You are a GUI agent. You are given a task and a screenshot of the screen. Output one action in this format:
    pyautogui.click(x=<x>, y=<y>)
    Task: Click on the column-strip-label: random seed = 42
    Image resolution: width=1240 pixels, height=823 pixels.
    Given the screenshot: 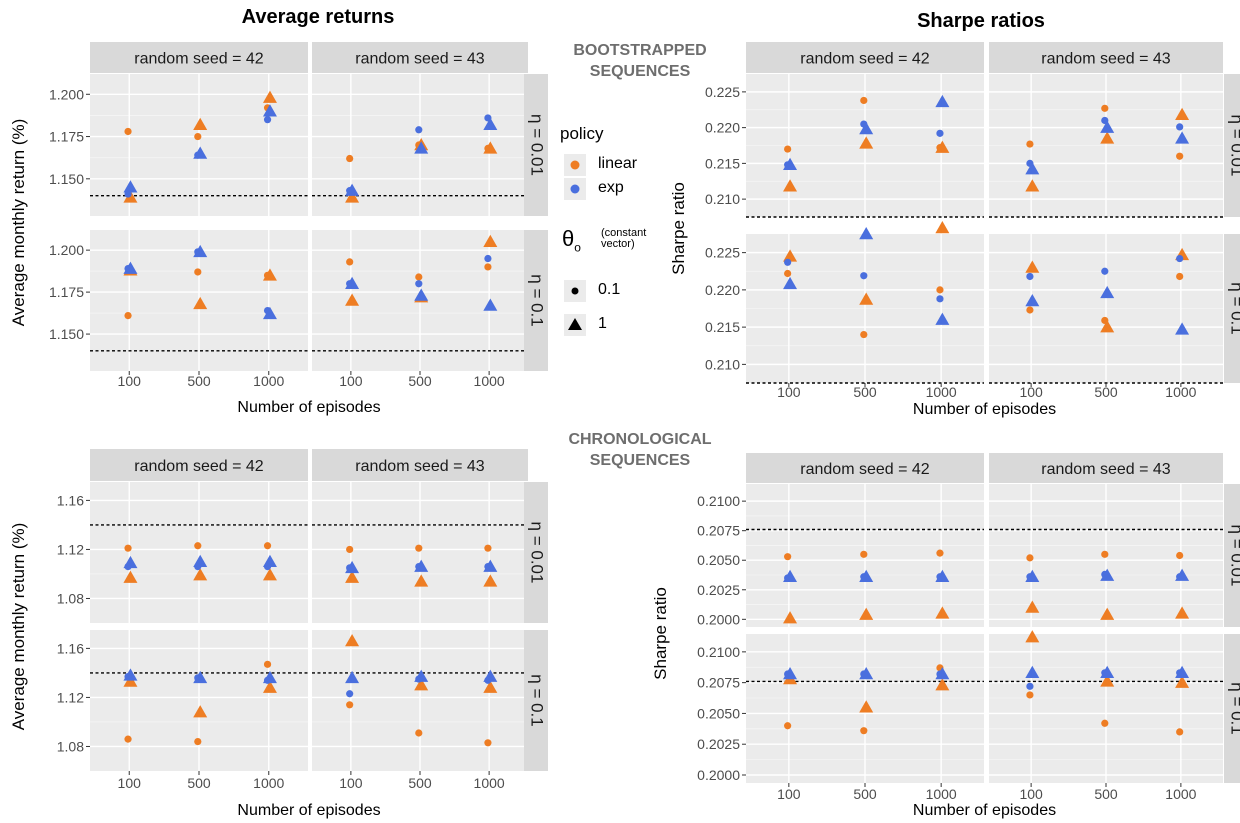 What is the action you would take?
    pyautogui.click(x=199, y=466)
    